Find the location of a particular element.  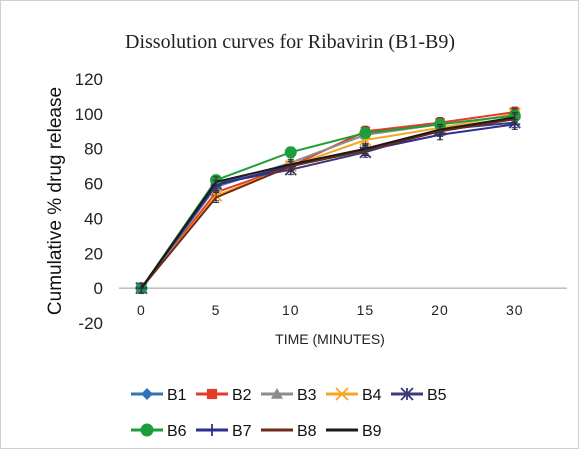

x-axis-label: TIME (MINUTES) is located at coordinates (330, 339).